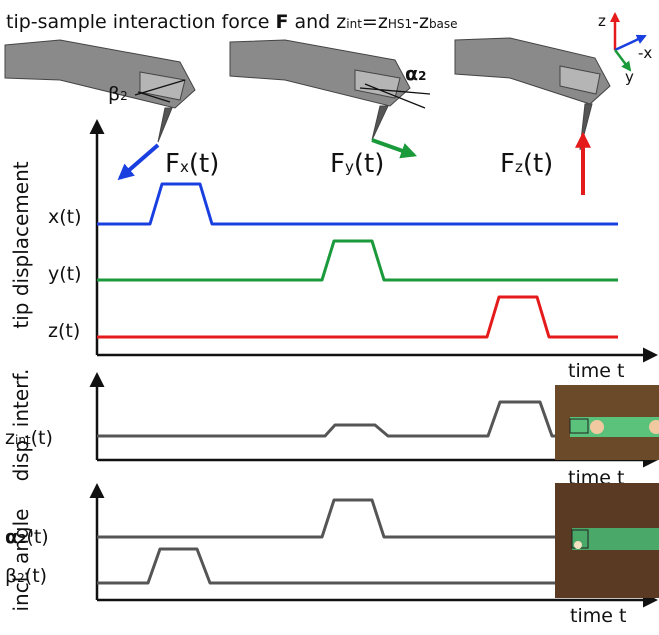  Describe the element at coordinates (357, 204) in the screenshot. I see `trace-x` at that location.